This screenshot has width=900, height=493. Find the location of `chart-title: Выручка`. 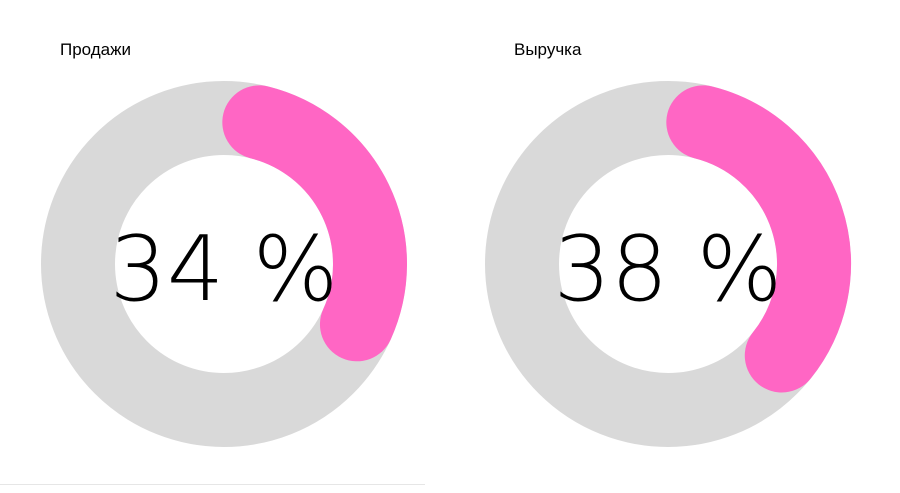

chart-title: Выручка is located at coordinates (548, 49).